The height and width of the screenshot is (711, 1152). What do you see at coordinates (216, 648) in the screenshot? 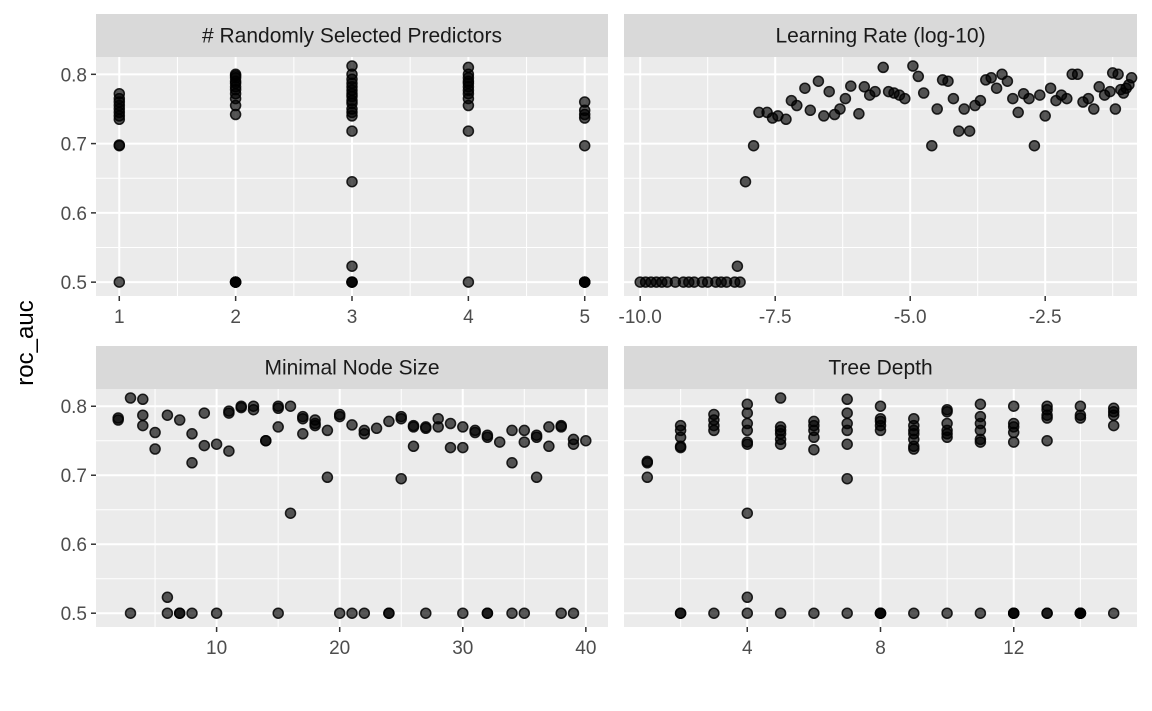
I see `x-tick-label: 10` at bounding box center [216, 648].